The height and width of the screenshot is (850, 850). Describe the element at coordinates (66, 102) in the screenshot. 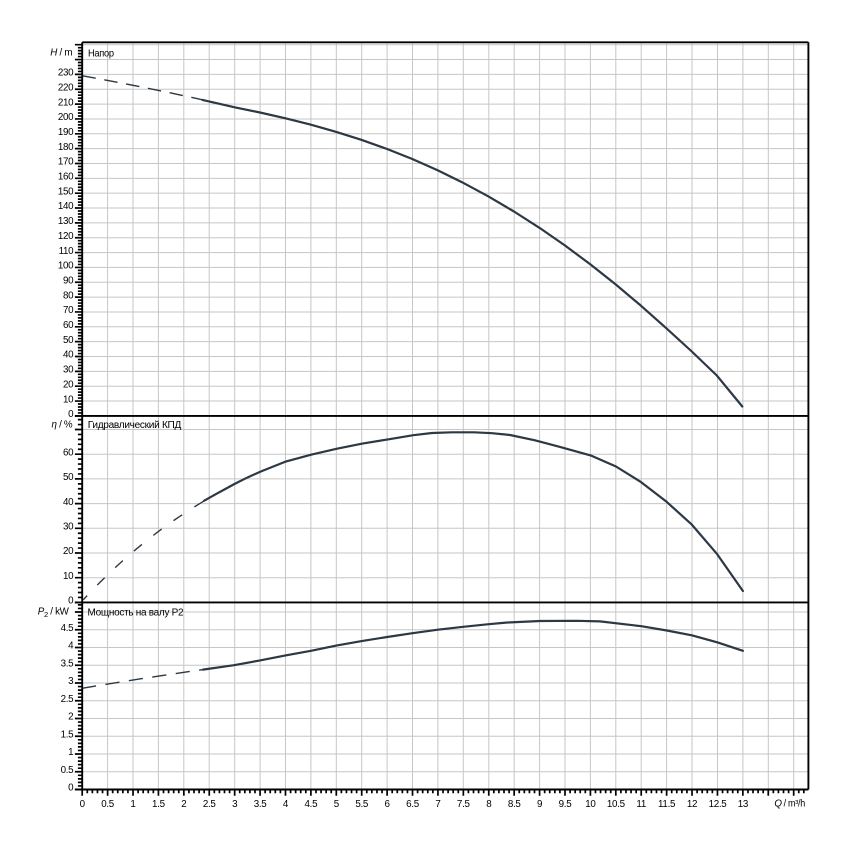

I see `svg-text: 210` at that location.